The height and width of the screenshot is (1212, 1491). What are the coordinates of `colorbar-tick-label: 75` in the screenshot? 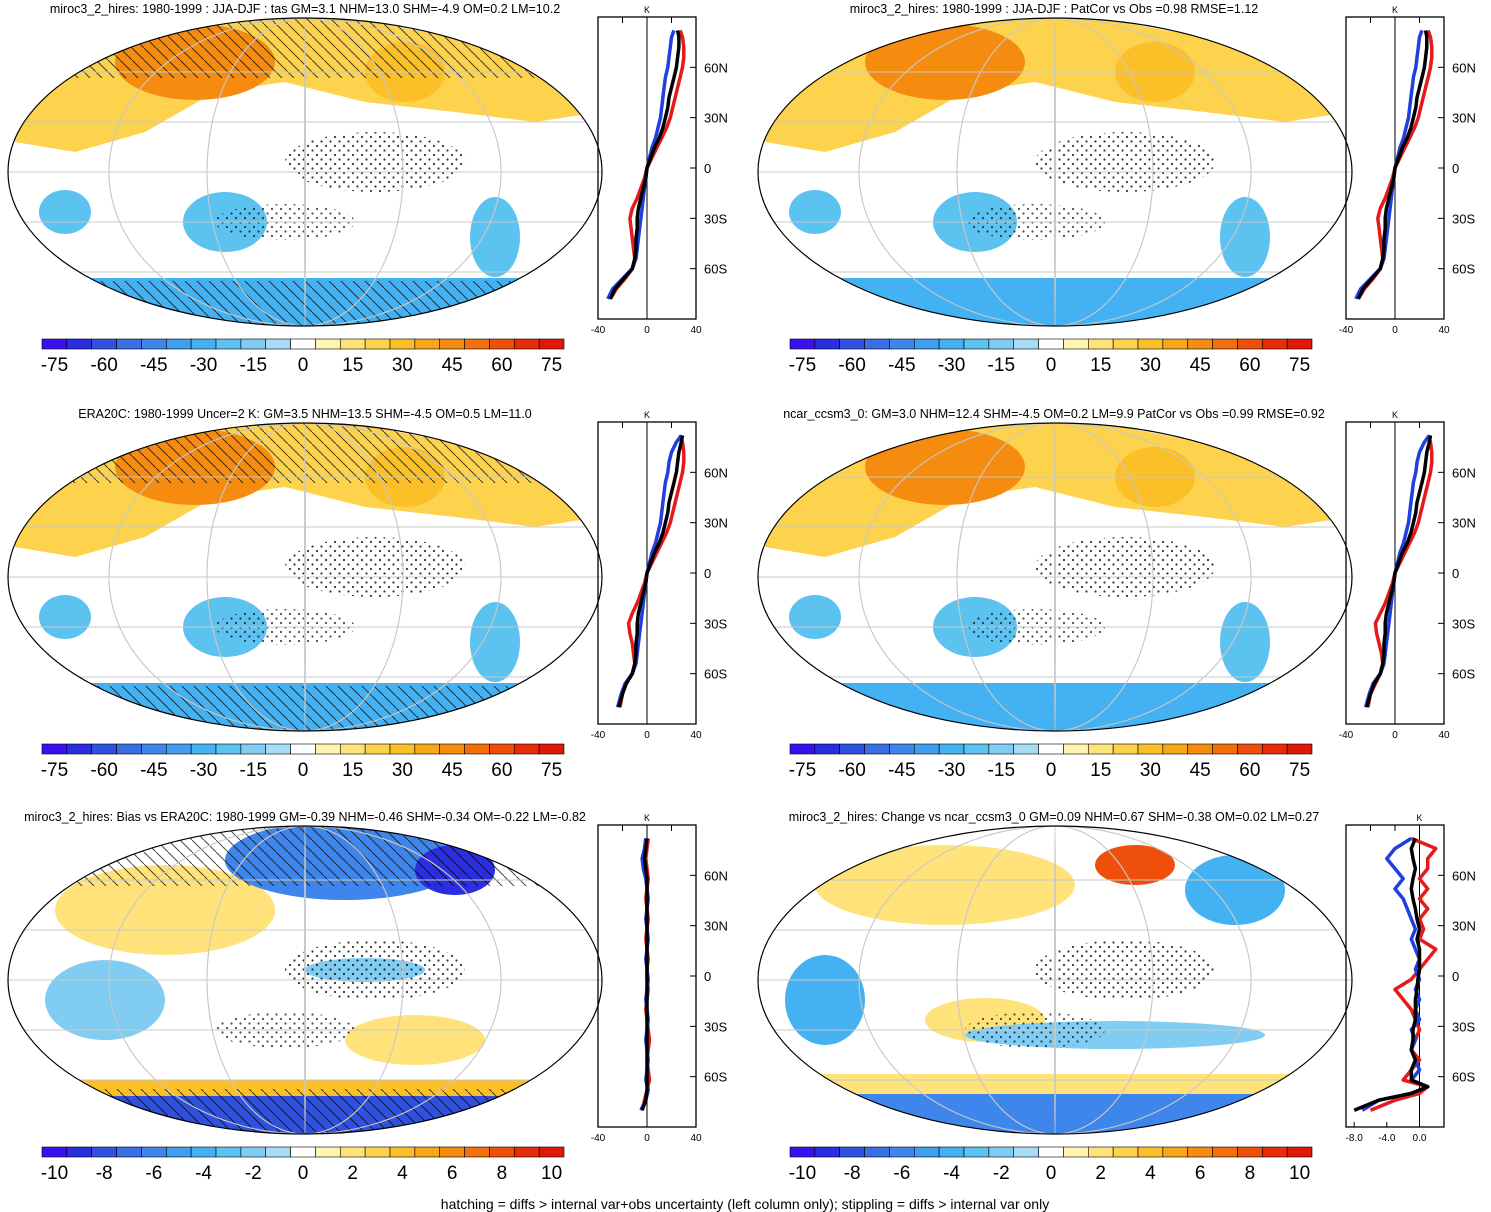 It's located at (1299, 770).